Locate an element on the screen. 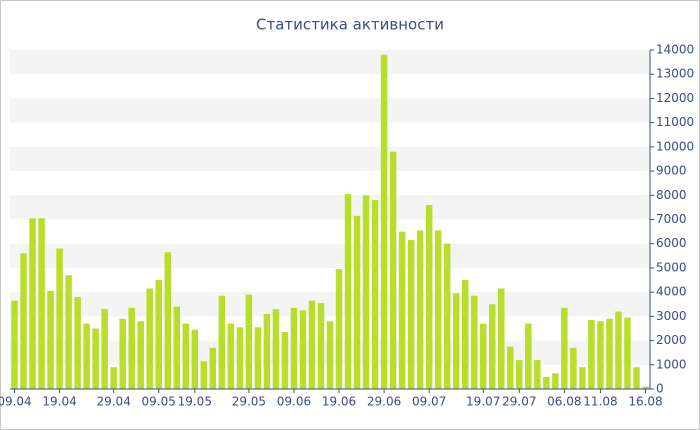  y-tick-label: 14000 is located at coordinates (675, 50).